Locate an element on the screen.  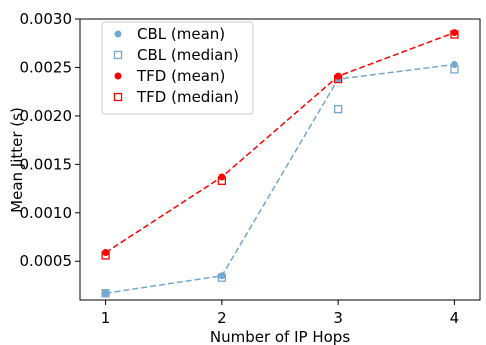
x-axis-ticks: 1 2 3 4 is located at coordinates (280, 313).